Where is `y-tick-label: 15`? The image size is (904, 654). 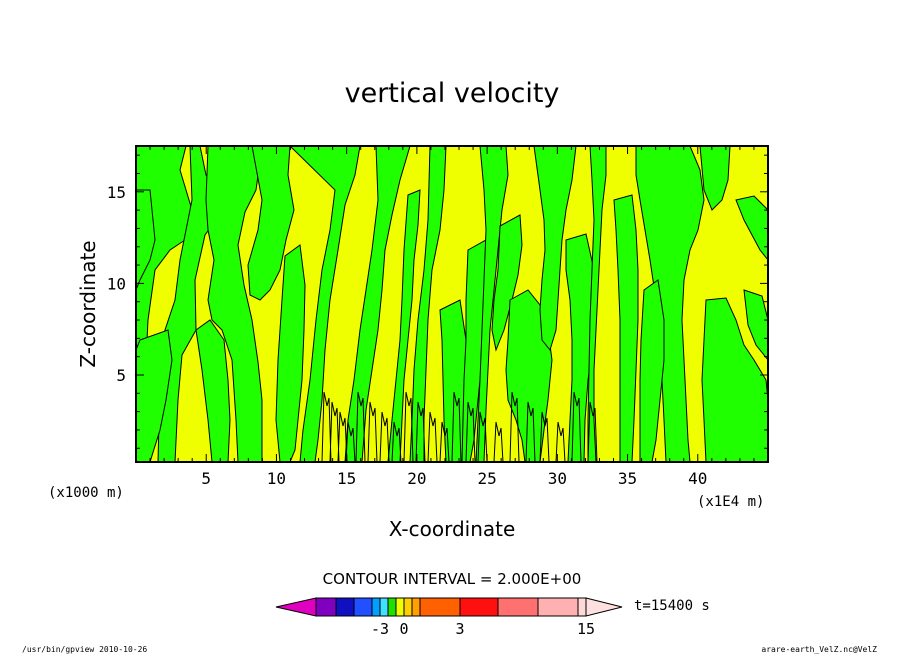 y-tick-label: 15 is located at coordinates (116, 192).